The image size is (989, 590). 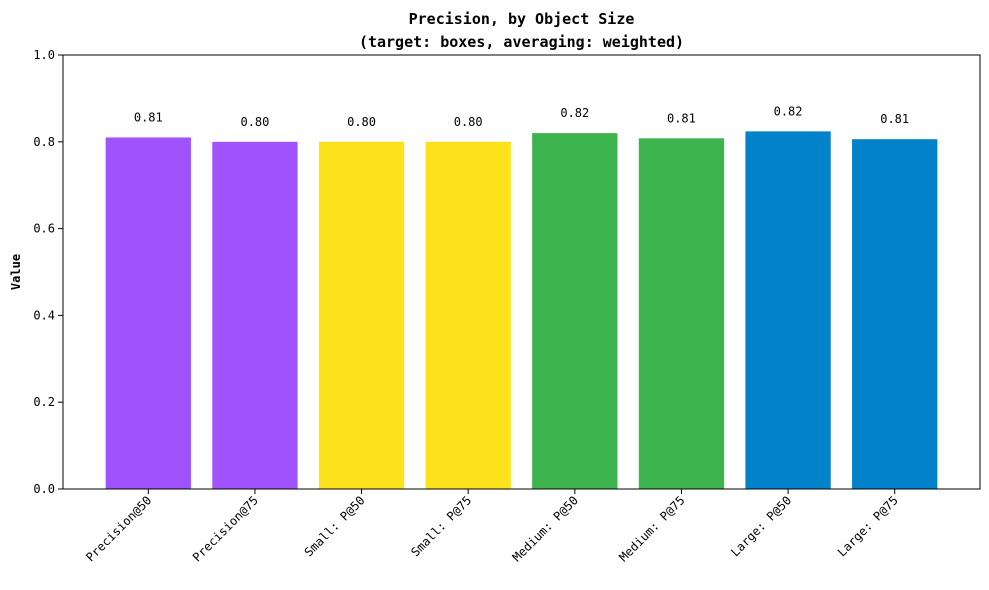 I want to click on y-tick-label: 0.6, so click(x=44, y=229).